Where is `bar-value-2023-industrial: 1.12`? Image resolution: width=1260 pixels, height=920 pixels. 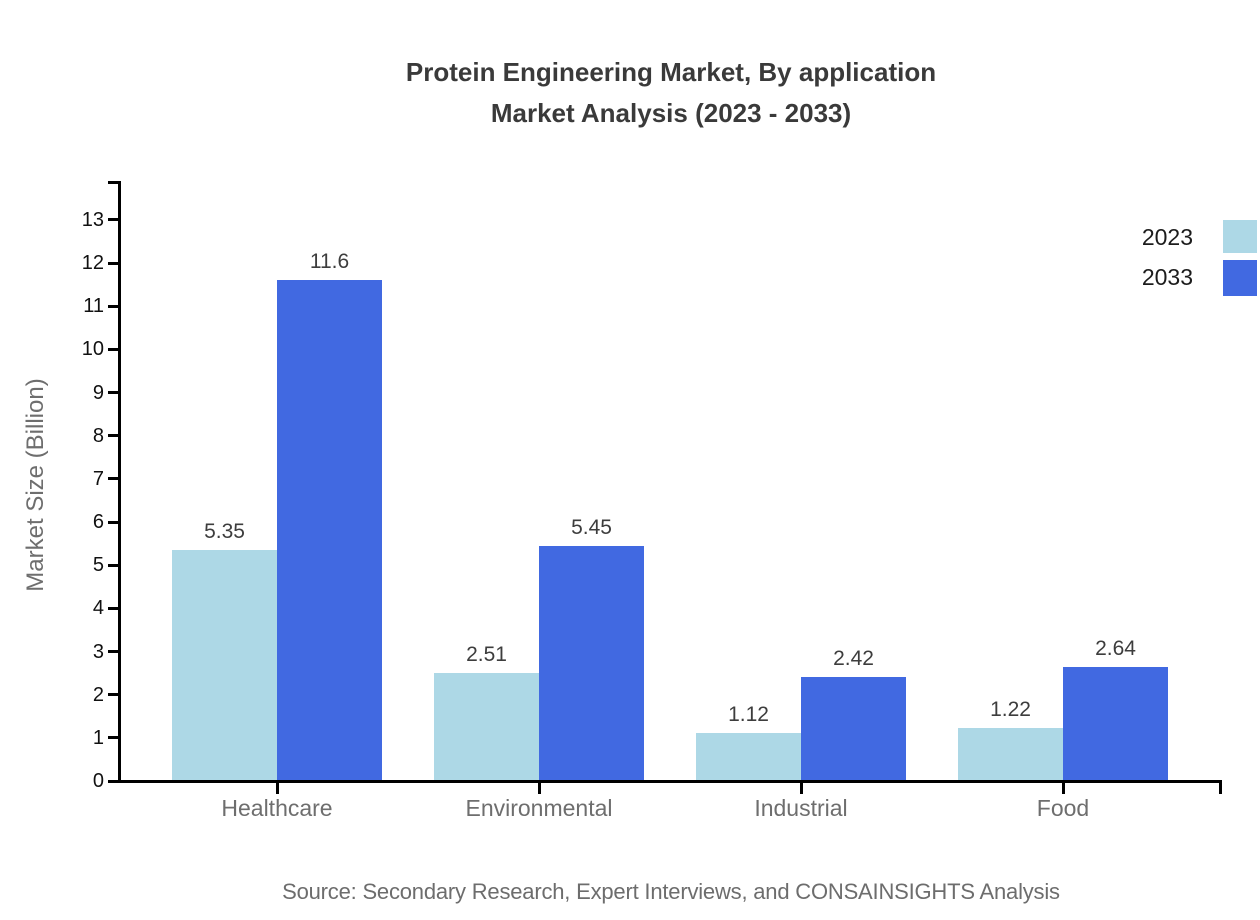 bar-value-2023-industrial: 1.12 is located at coordinates (748, 714).